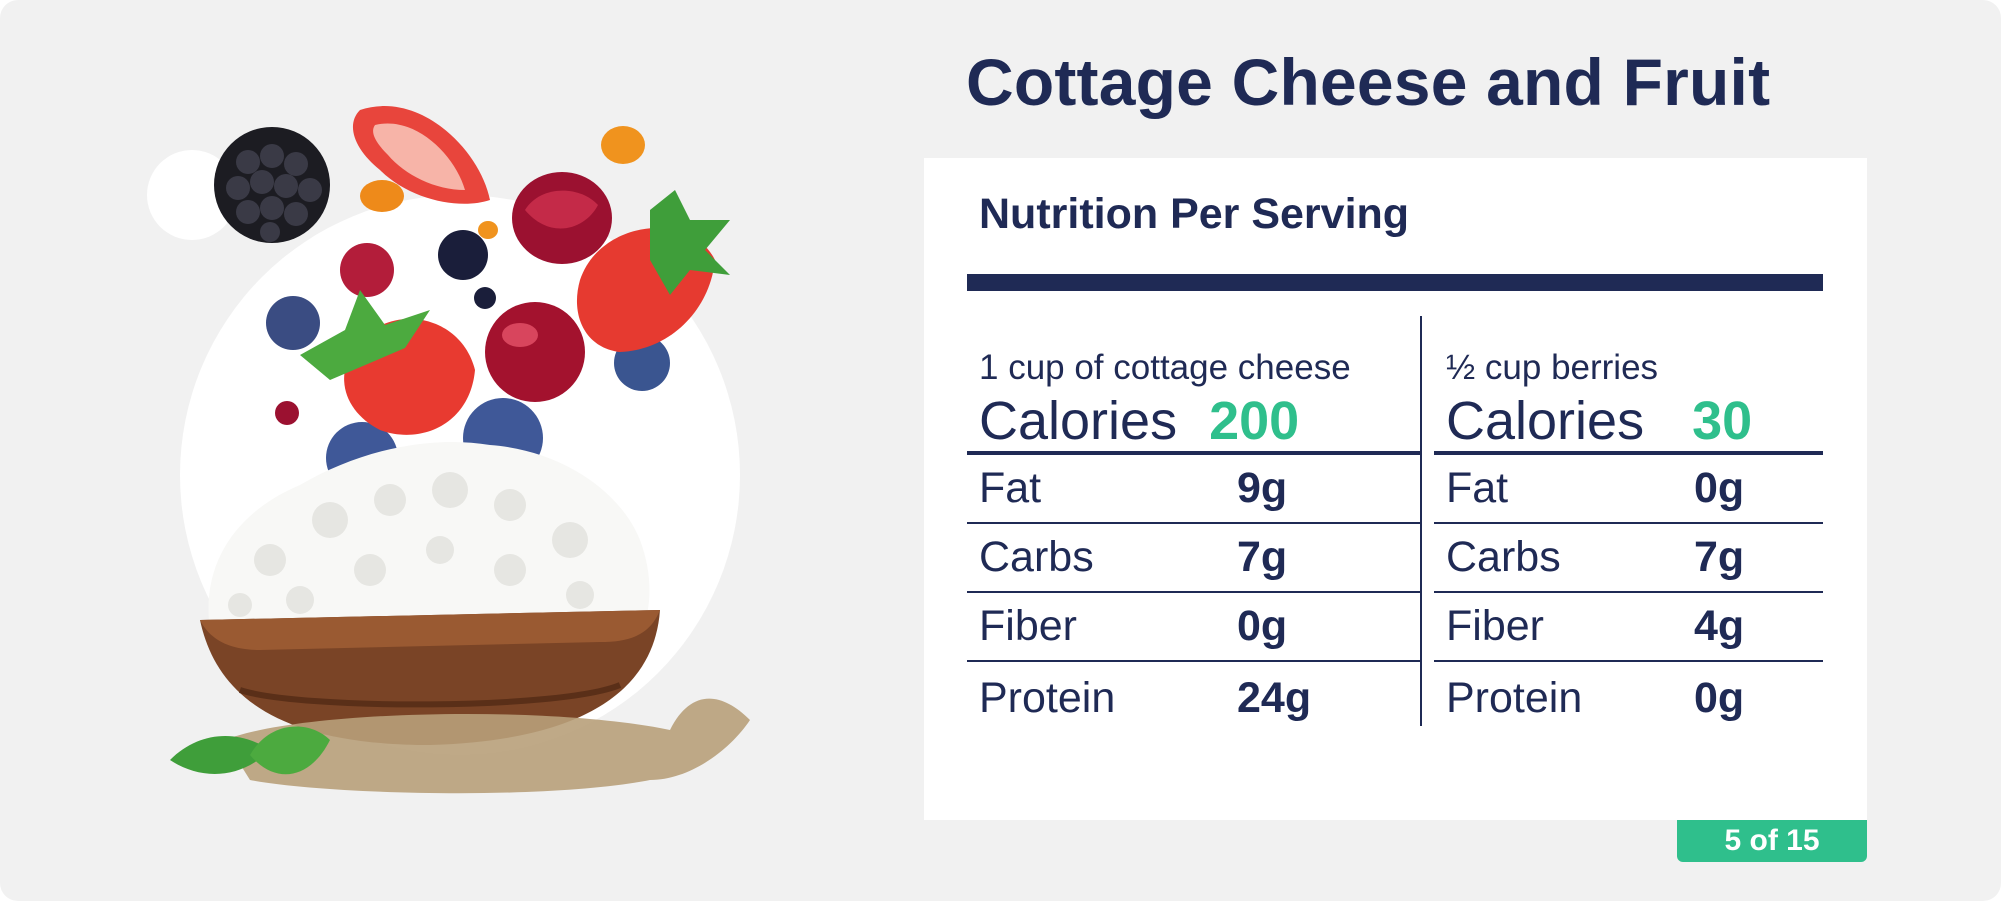 The width and height of the screenshot is (2001, 901). Describe the element at coordinates (1262, 488) in the screenshot. I see `nutrient-value: 9g` at that location.